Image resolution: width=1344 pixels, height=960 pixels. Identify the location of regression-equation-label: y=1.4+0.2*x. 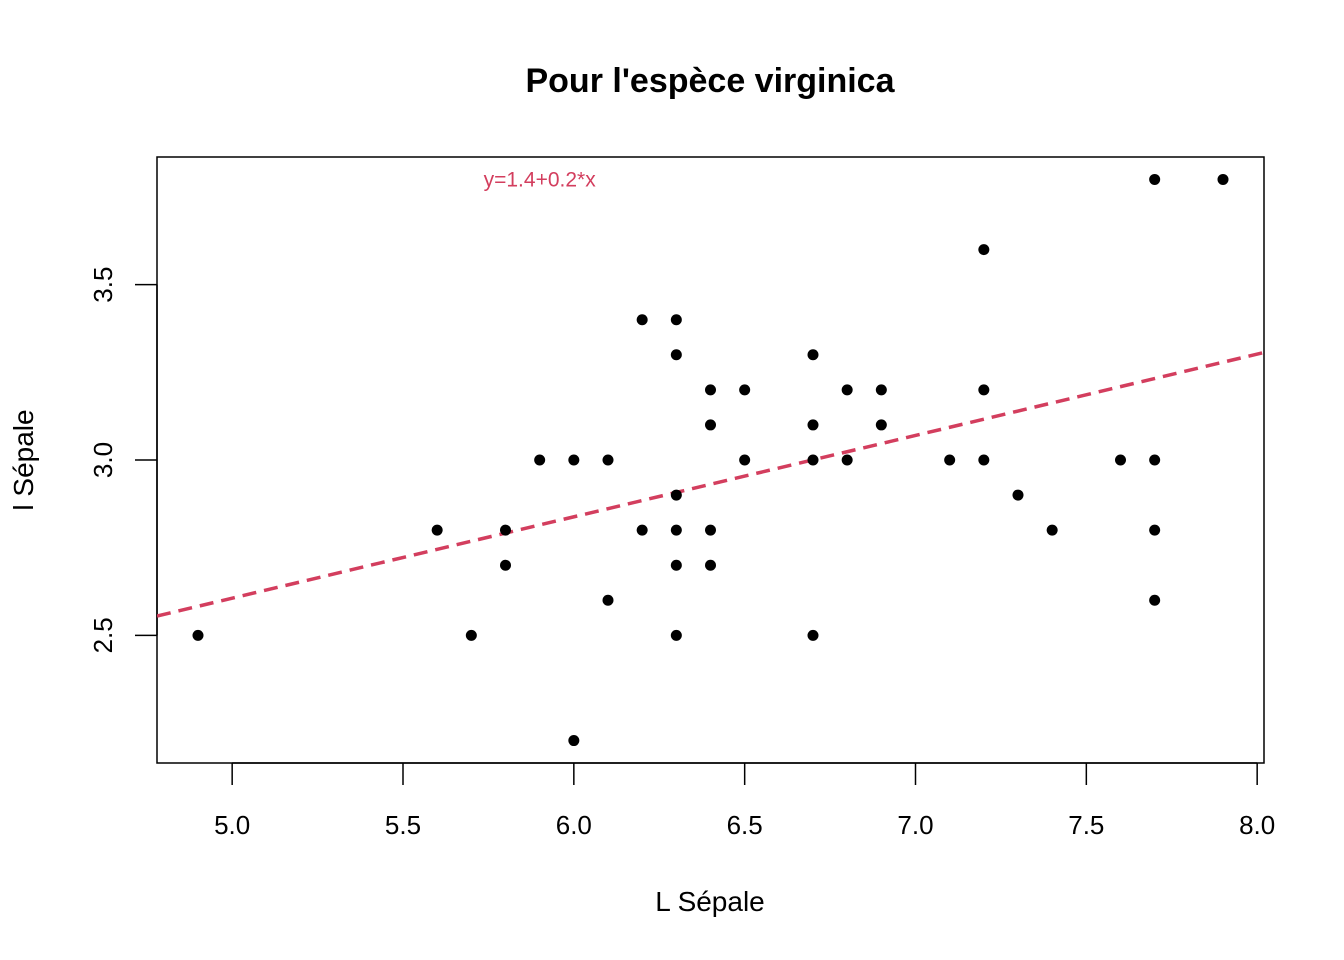
(540, 179).